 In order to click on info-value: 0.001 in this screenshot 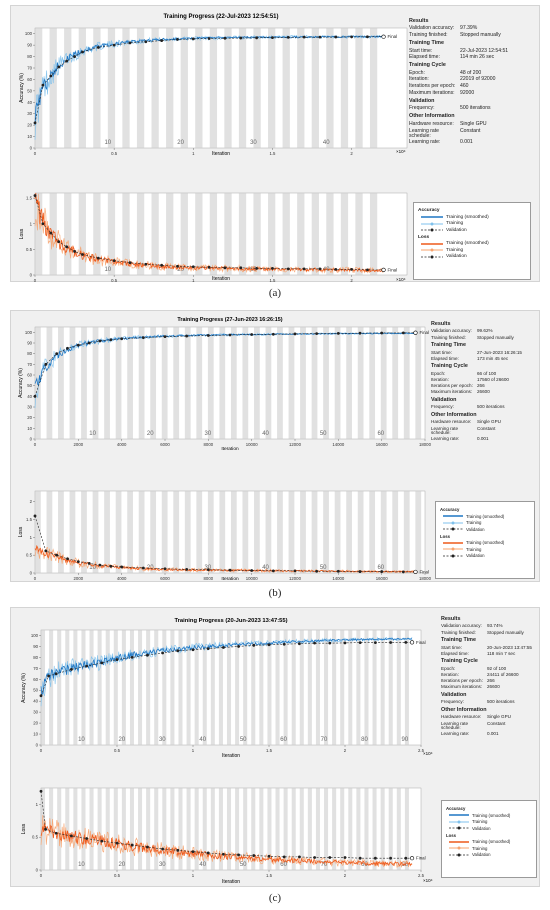, I will do `click(466, 142)`.